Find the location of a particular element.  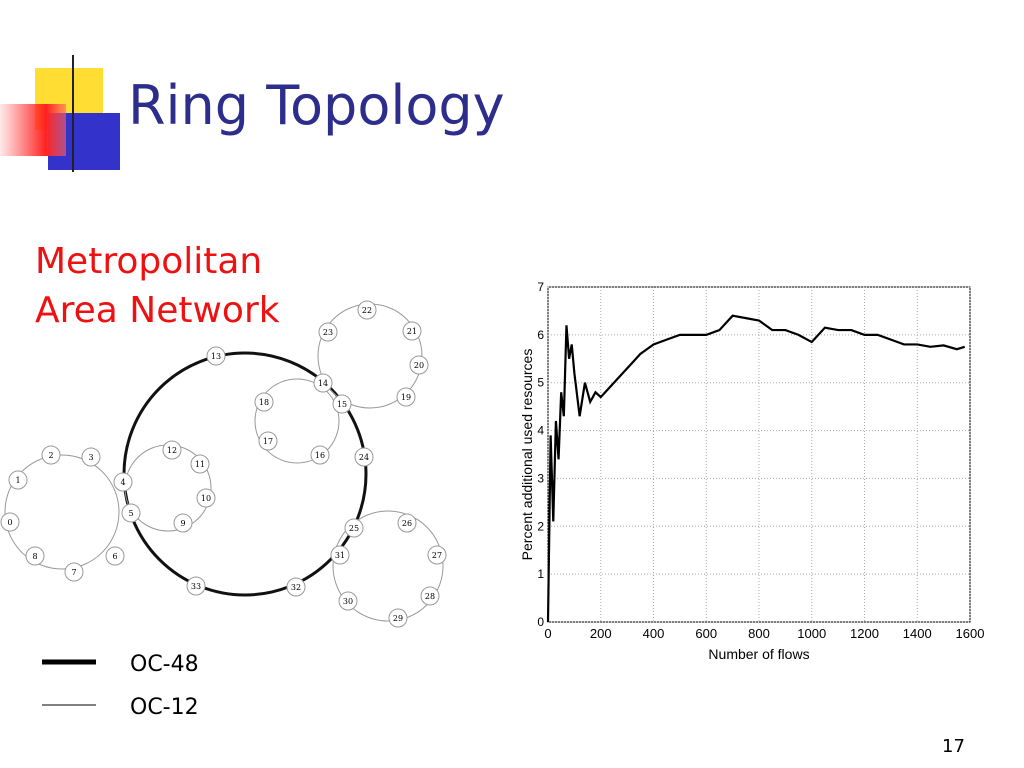

node-label: 22 is located at coordinates (367, 310).